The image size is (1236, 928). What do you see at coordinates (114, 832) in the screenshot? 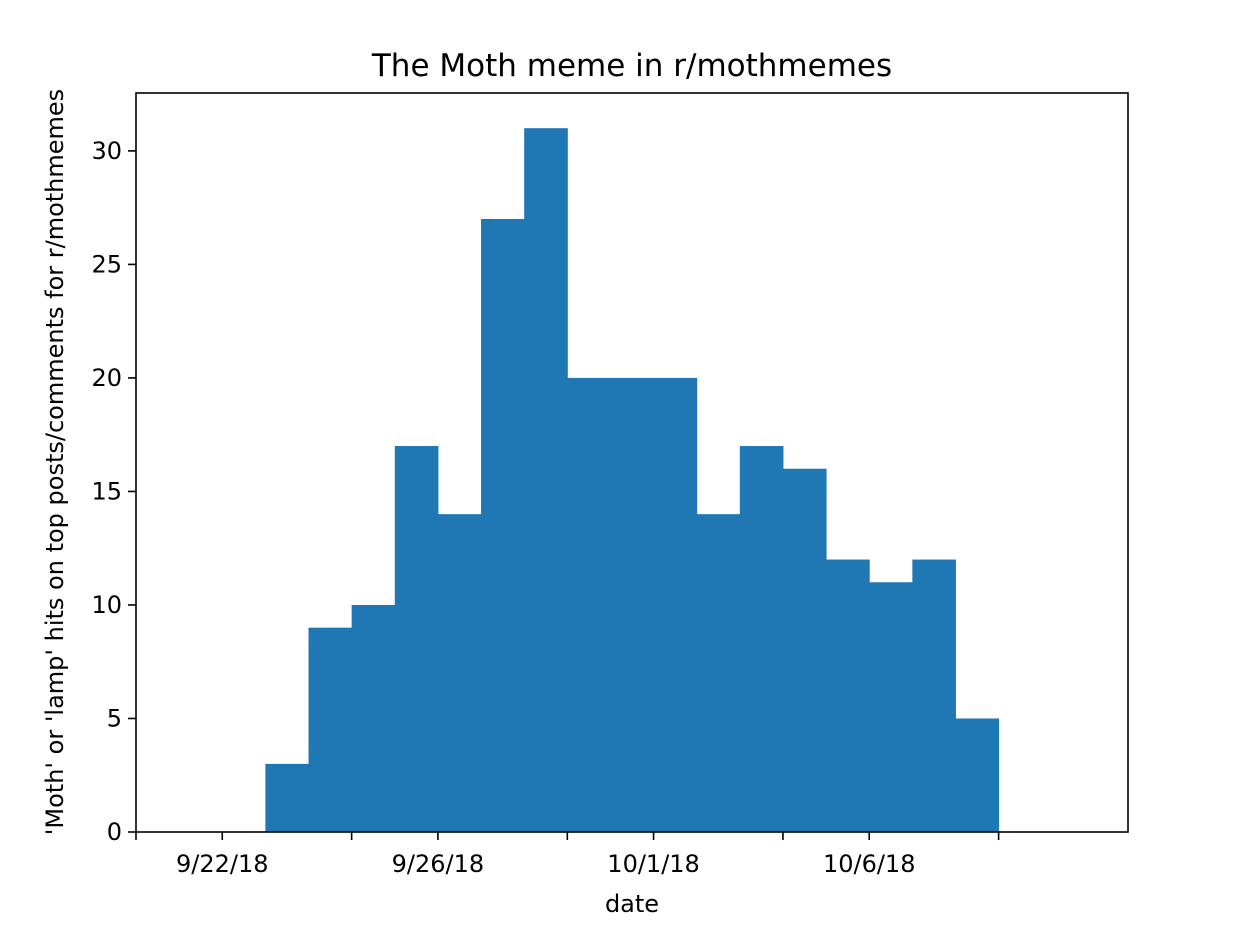
I see `y-tick-label: 0` at bounding box center [114, 832].